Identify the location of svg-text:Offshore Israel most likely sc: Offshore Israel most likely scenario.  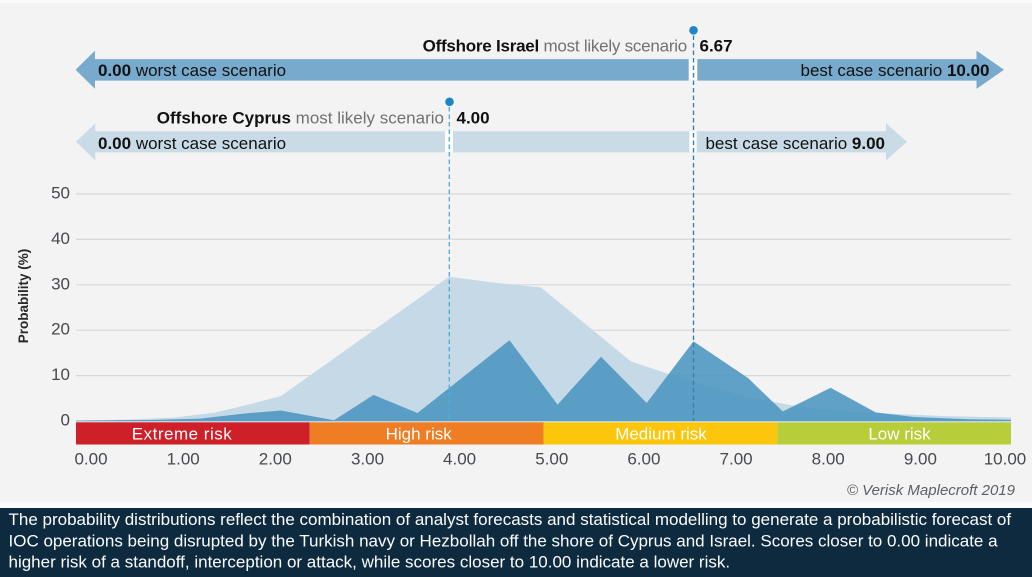
(555, 45).